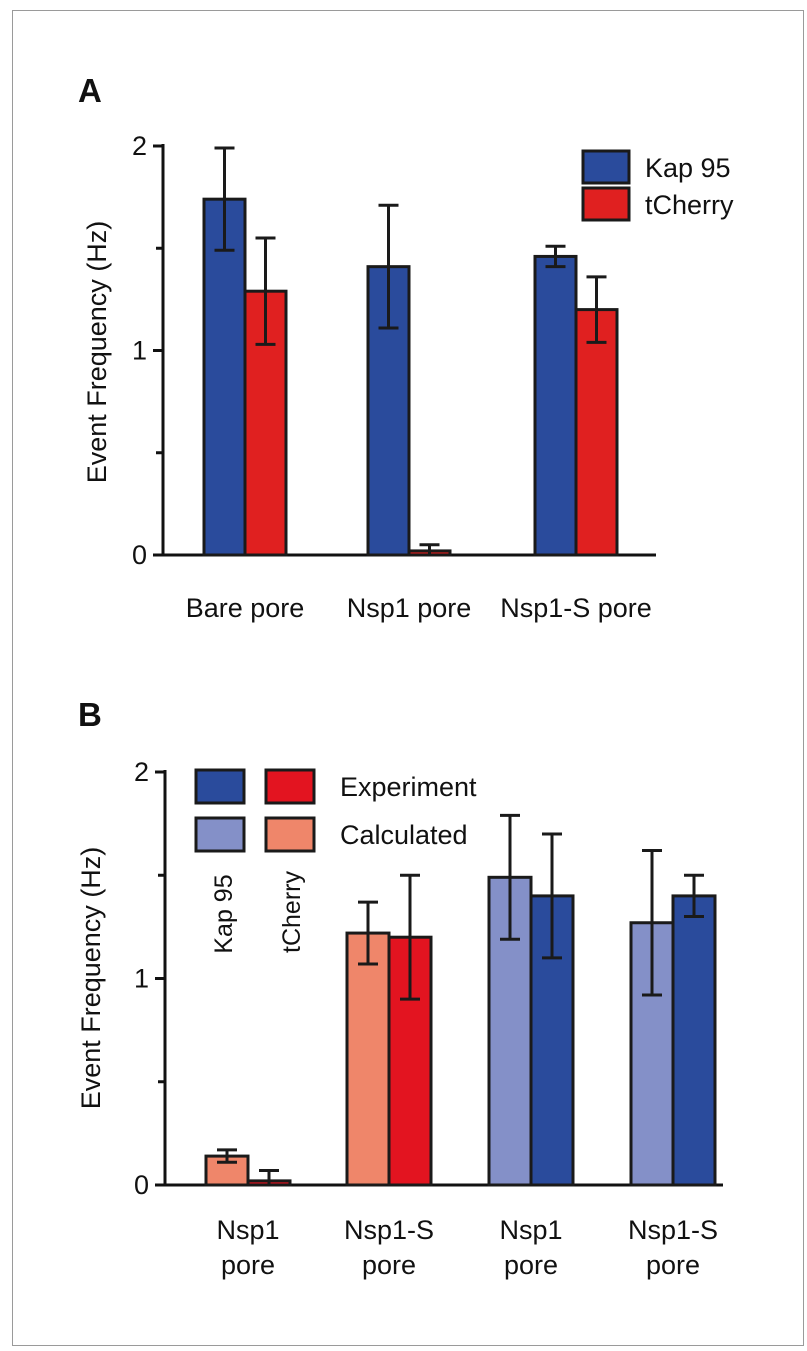  I want to click on panel-b-legend: Experiment Calculated Kap 95 tCherry, so click(335, 861).